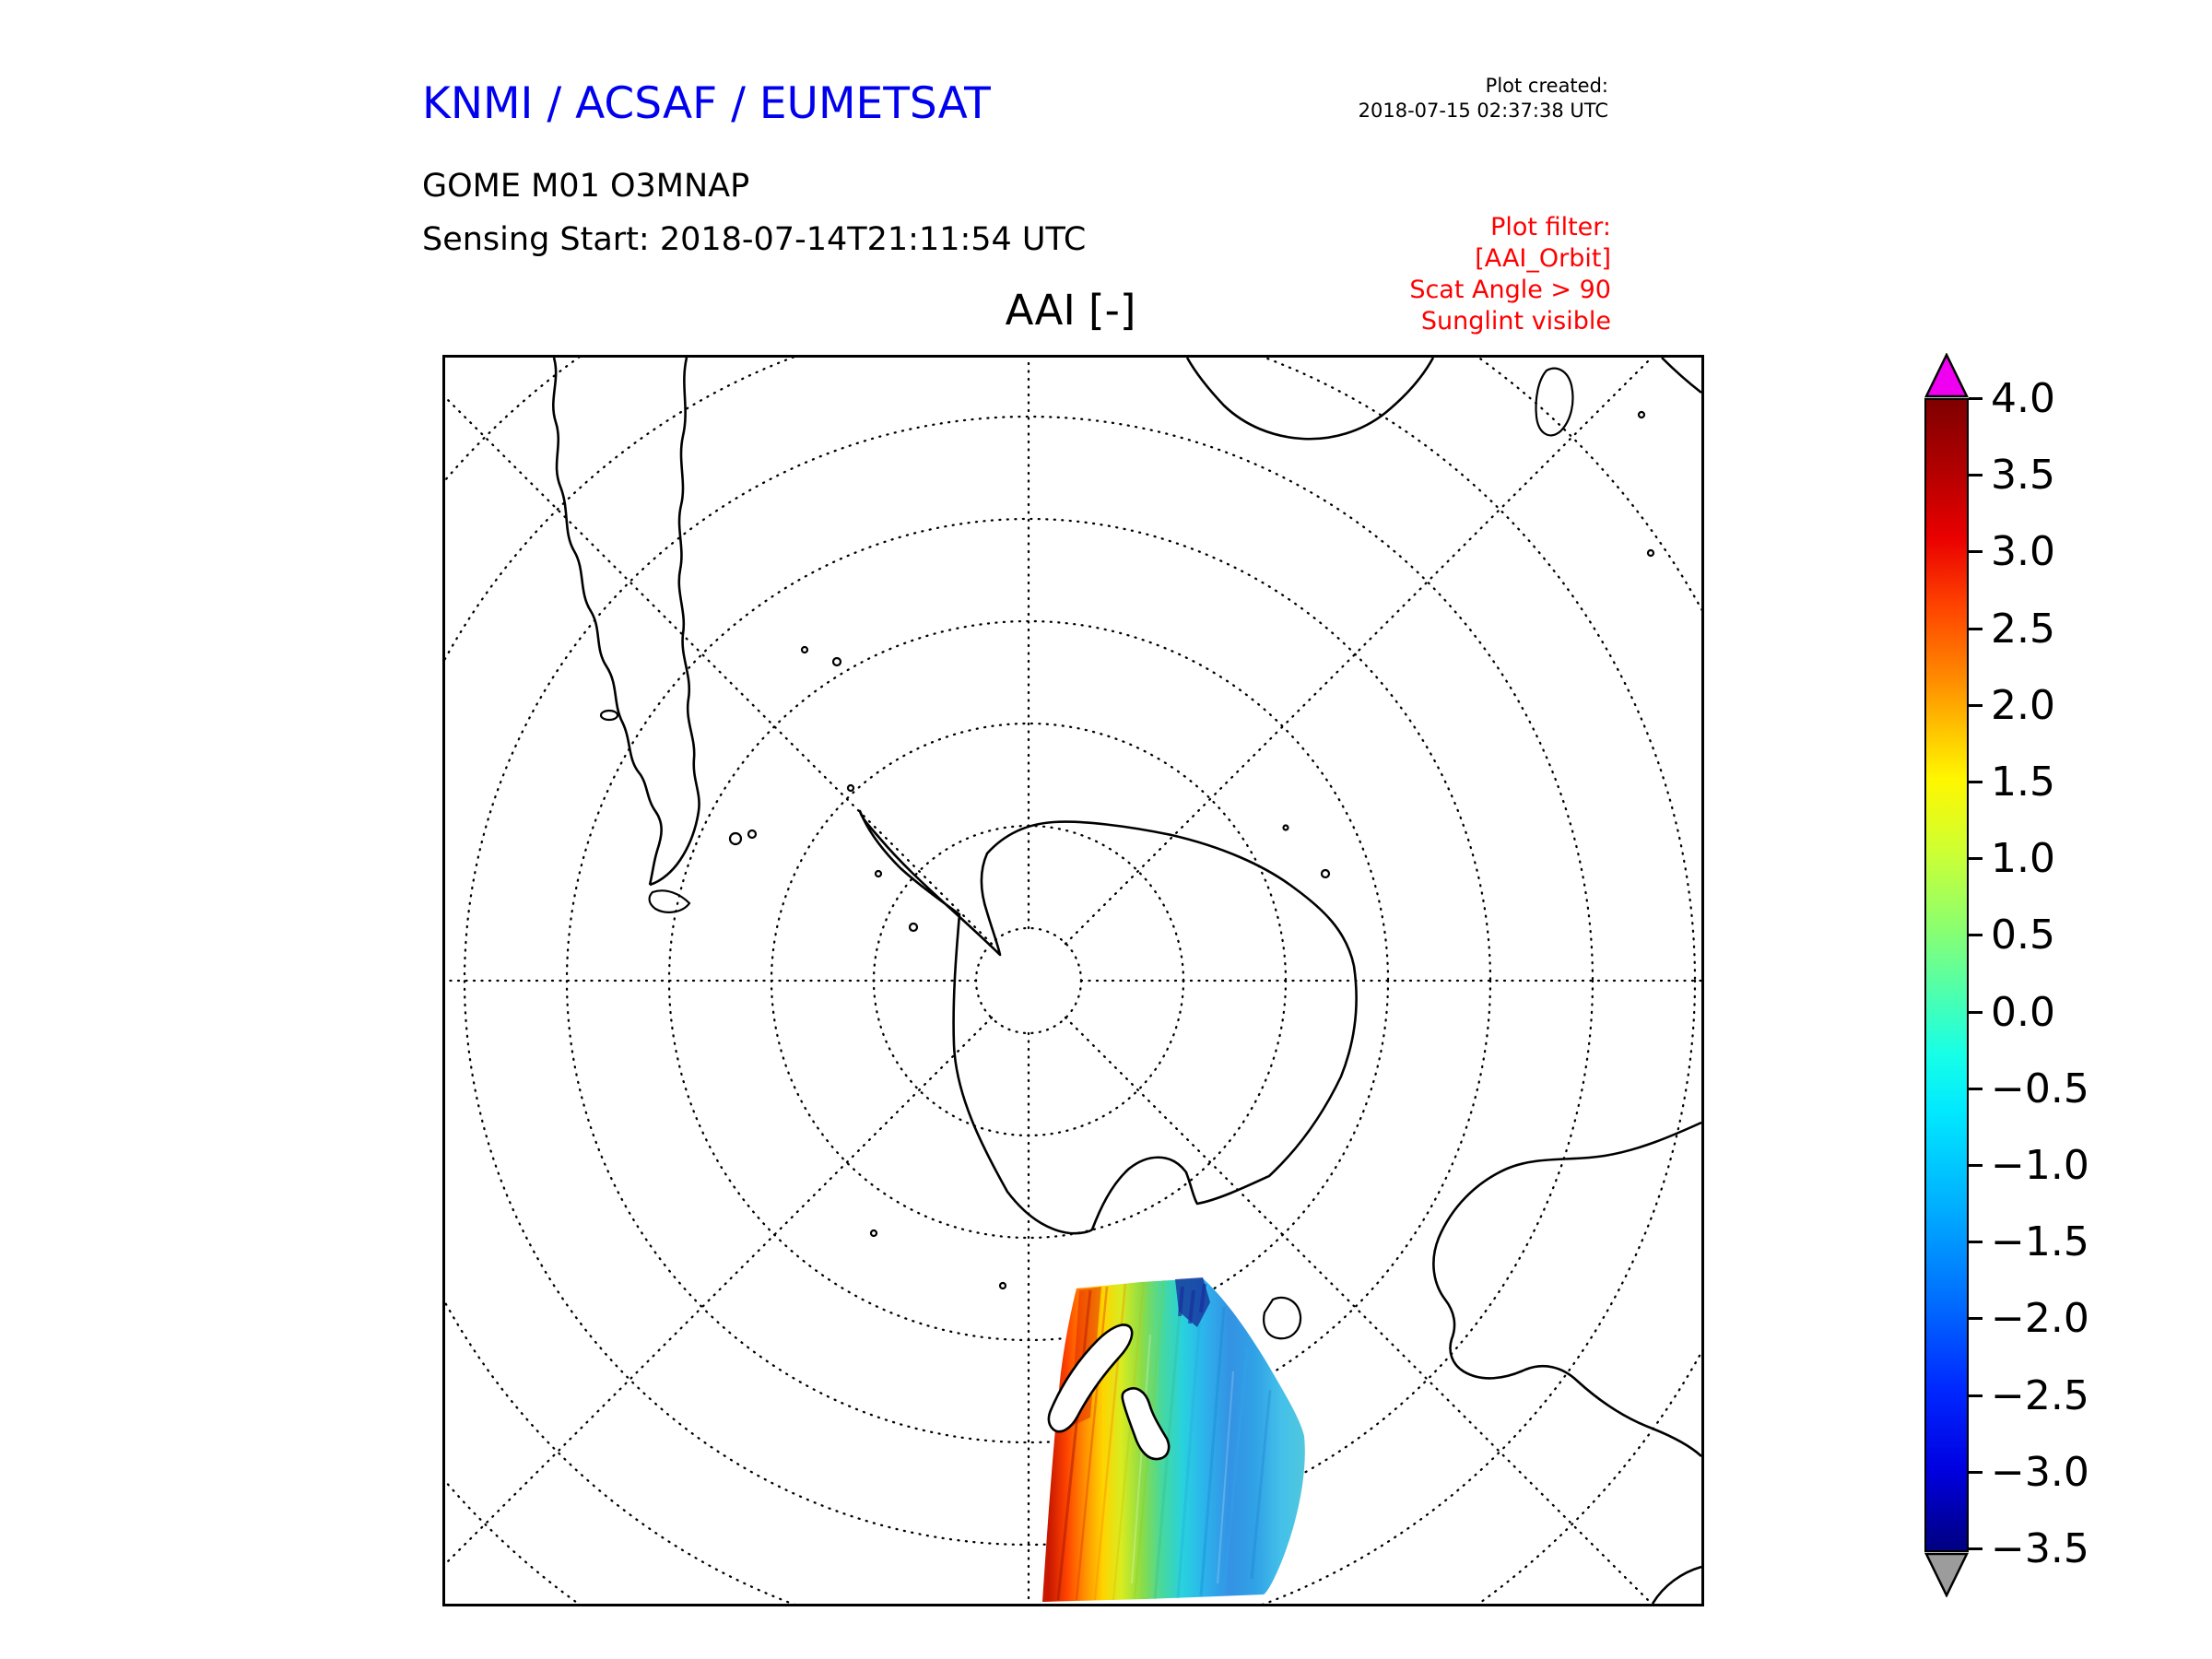 This screenshot has height=1659, width=2212. I want to click on filter-line: [AAI_Orbit], so click(1543, 258).